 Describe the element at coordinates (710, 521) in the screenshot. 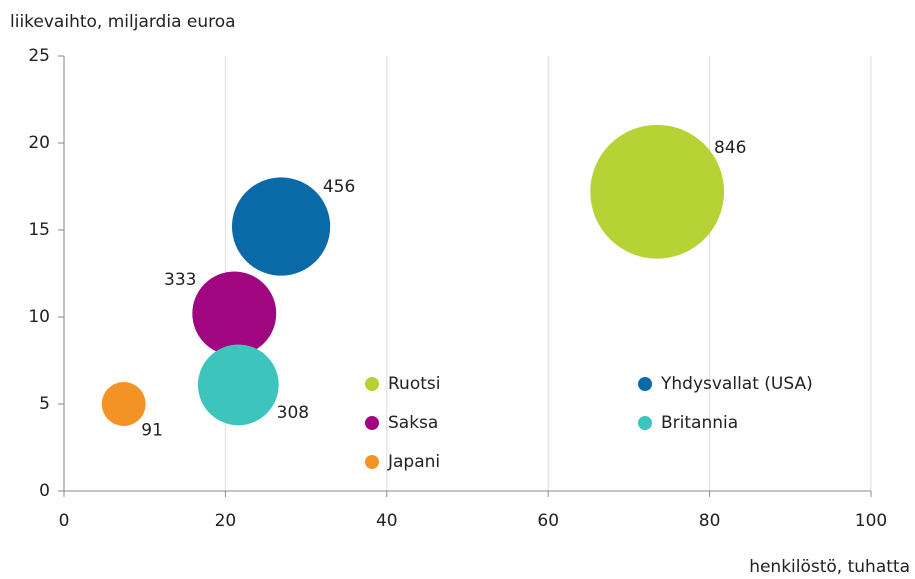

I see `x-tick-label: 80` at that location.